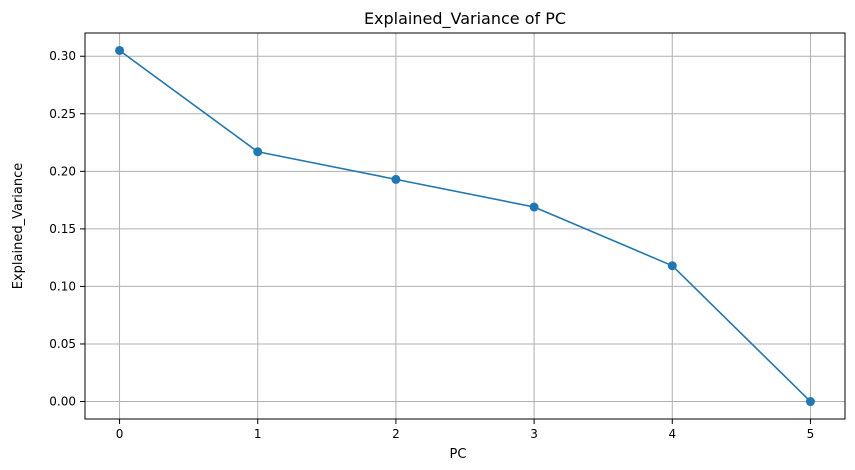 This screenshot has height=470, width=855. Describe the element at coordinates (458, 454) in the screenshot. I see `x-axis-label: PC` at that location.